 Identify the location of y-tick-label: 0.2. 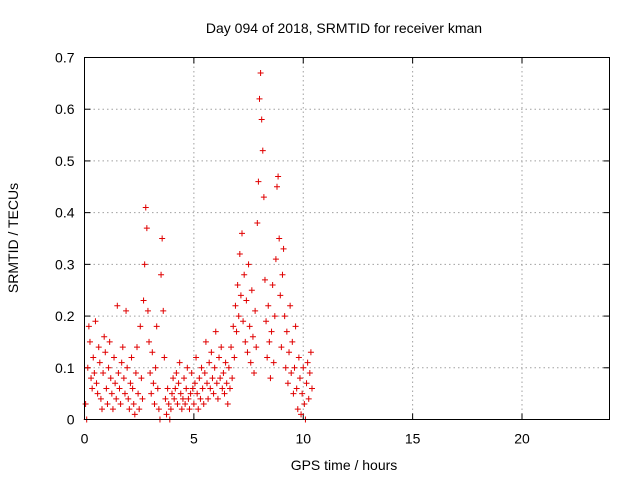
(65, 316).